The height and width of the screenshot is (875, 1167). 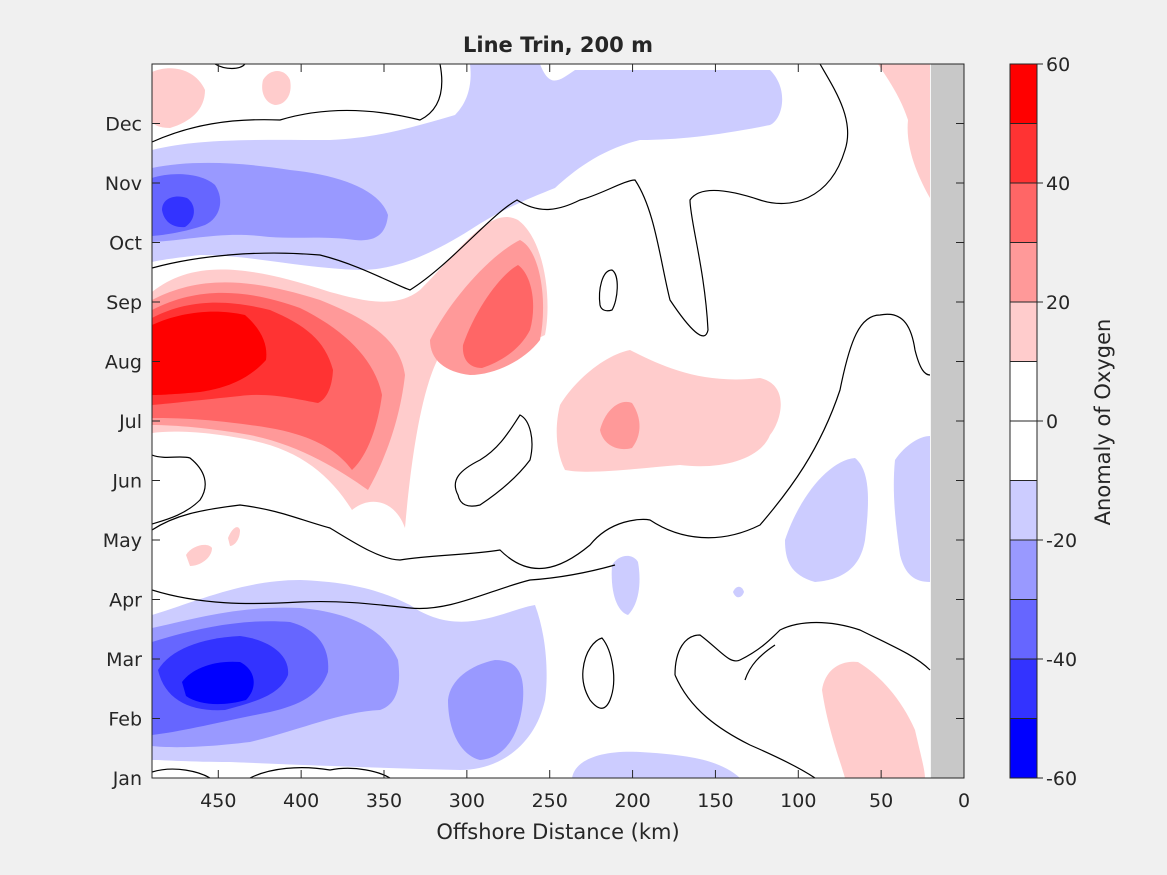 What do you see at coordinates (558, 45) in the screenshot?
I see `chart-title: Line Trin, 200 m` at bounding box center [558, 45].